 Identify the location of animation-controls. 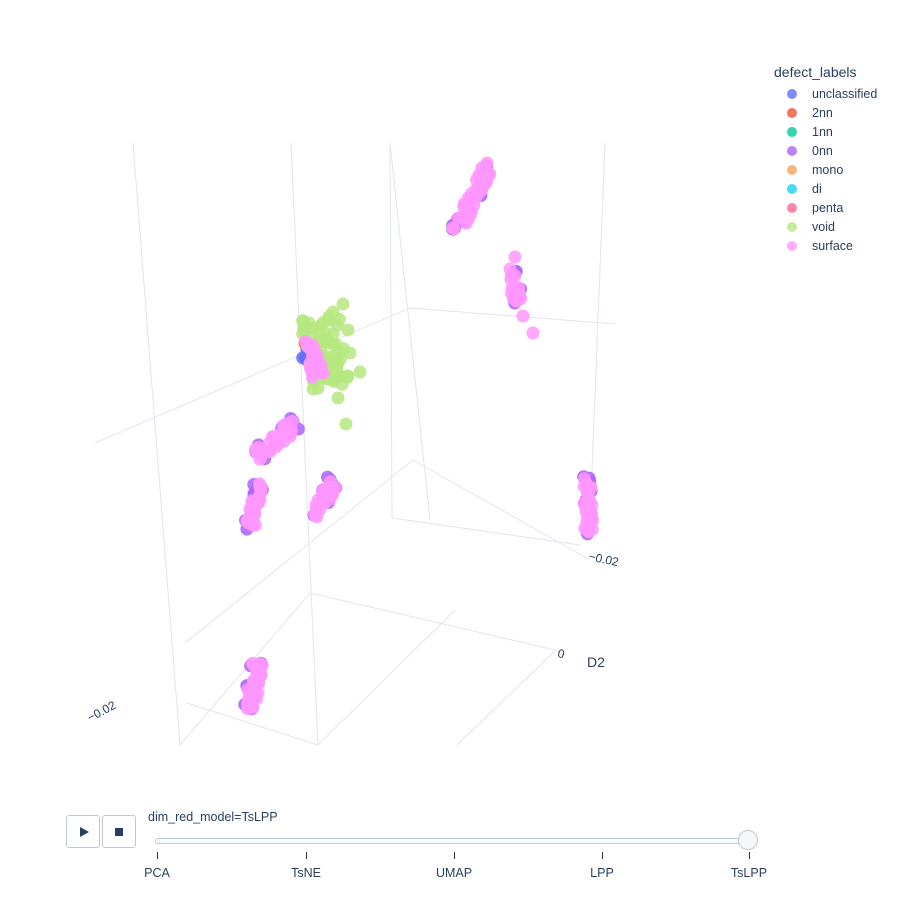
(101, 831).